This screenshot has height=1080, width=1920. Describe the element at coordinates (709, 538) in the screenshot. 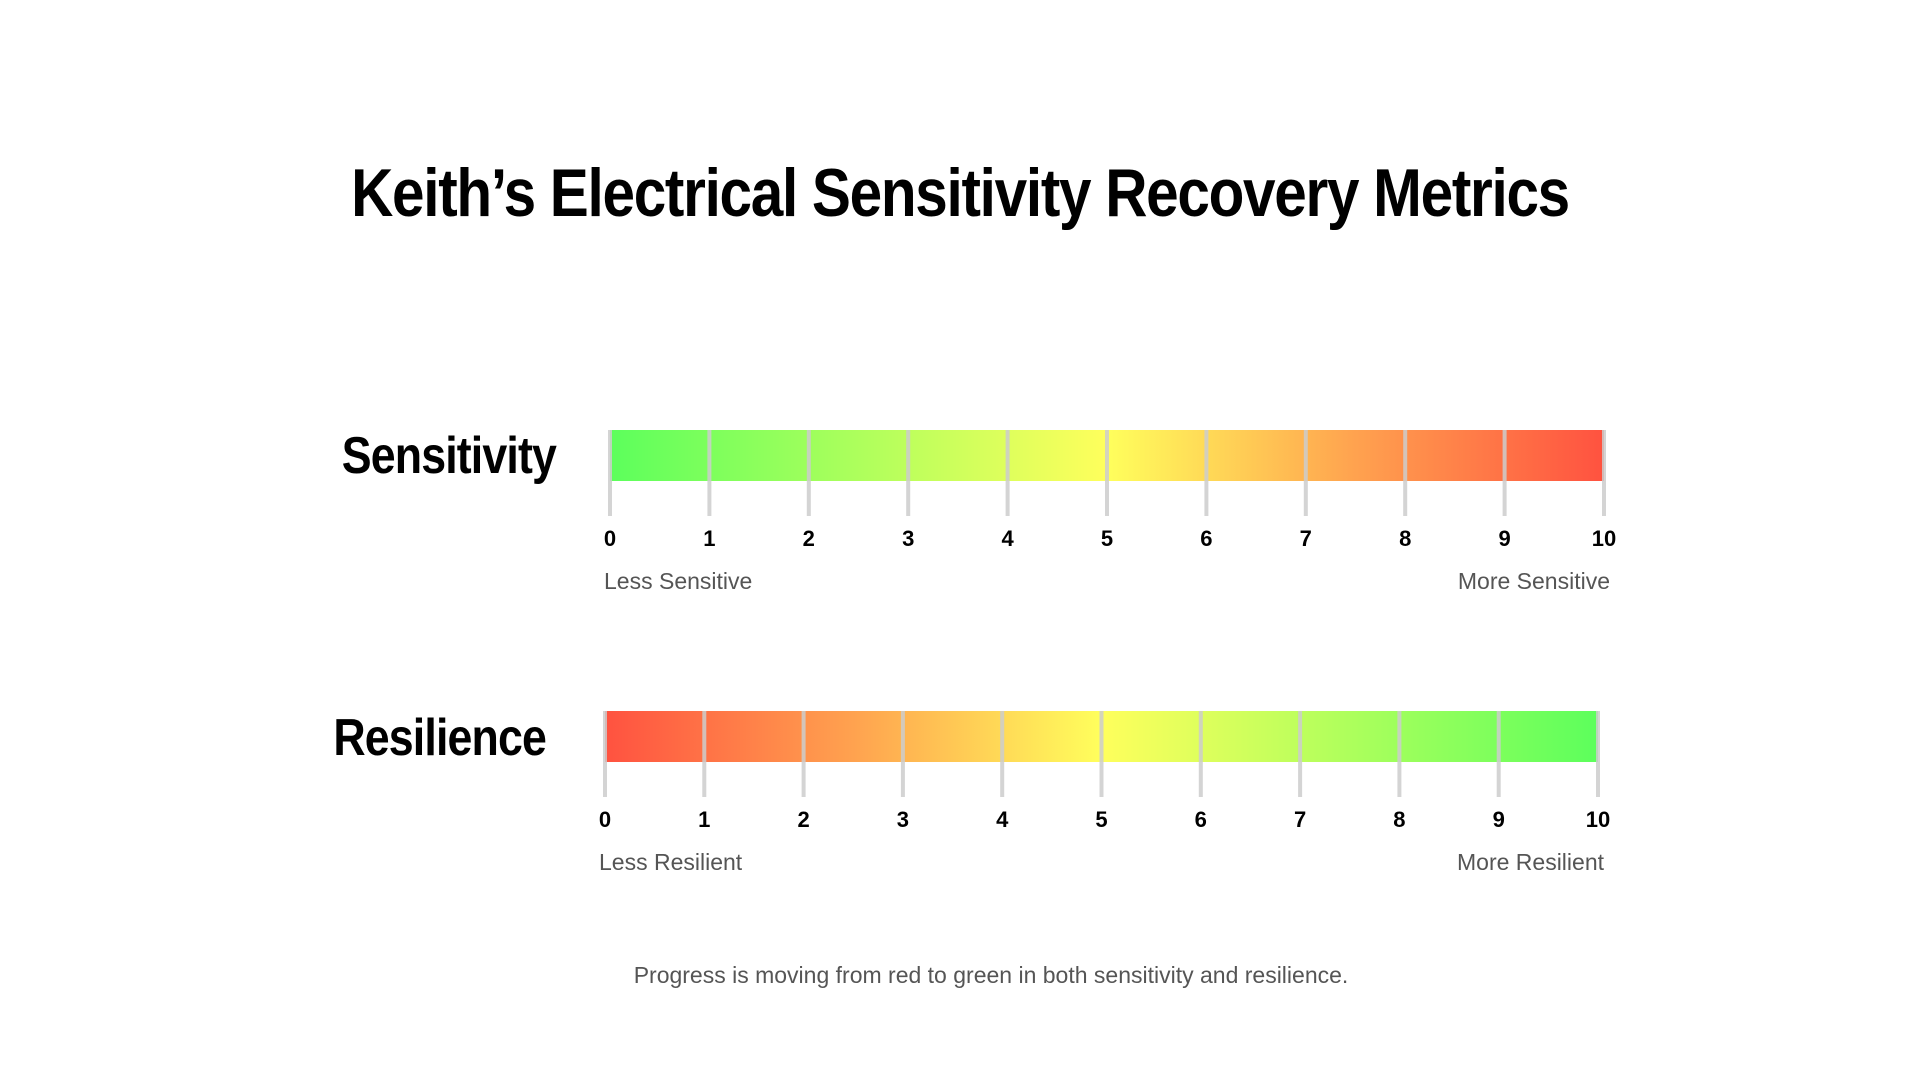

I see `sensitivity-tick-label: 1` at that location.